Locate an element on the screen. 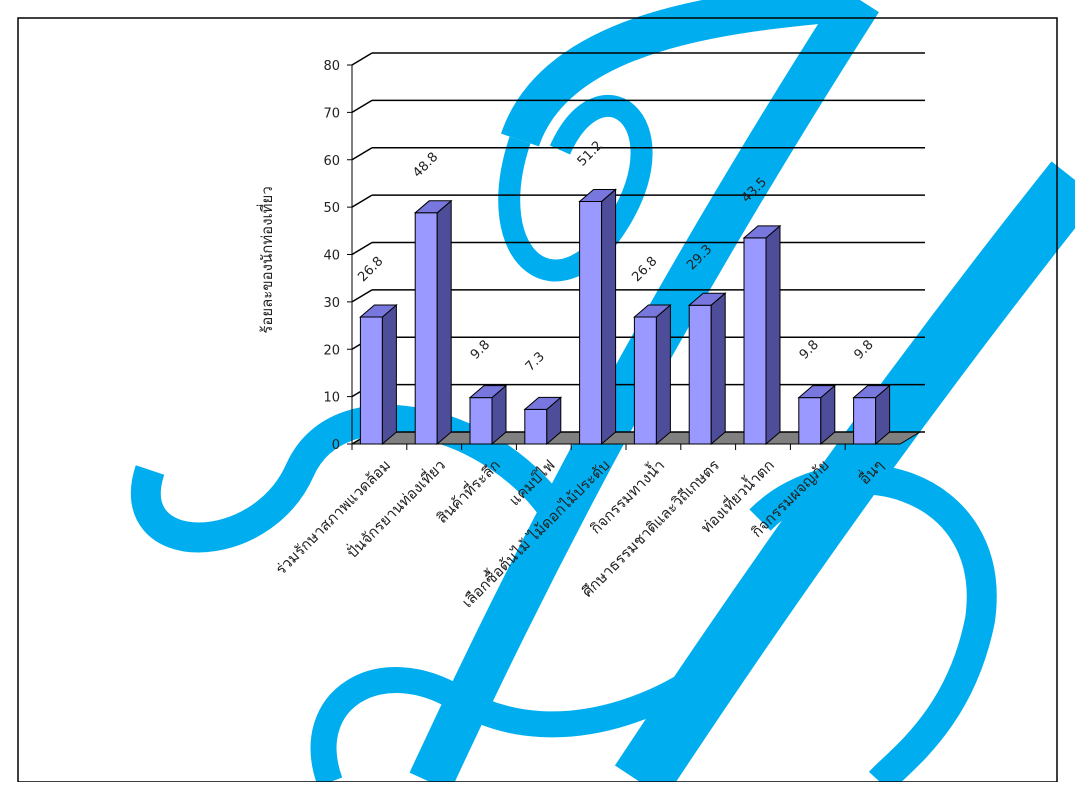  y-tick-label: 80 is located at coordinates (331, 66).